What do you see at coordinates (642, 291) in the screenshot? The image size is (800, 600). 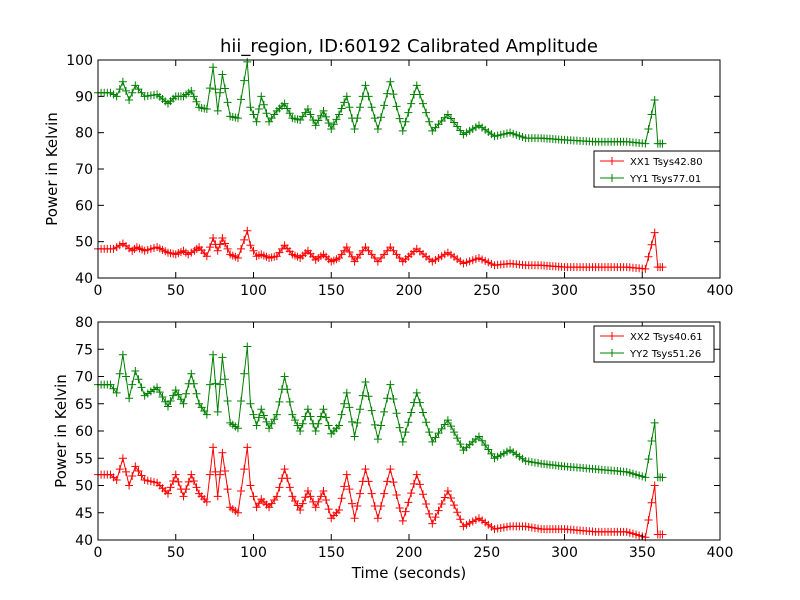 I see `top-x-tick-label: 350` at bounding box center [642, 291].